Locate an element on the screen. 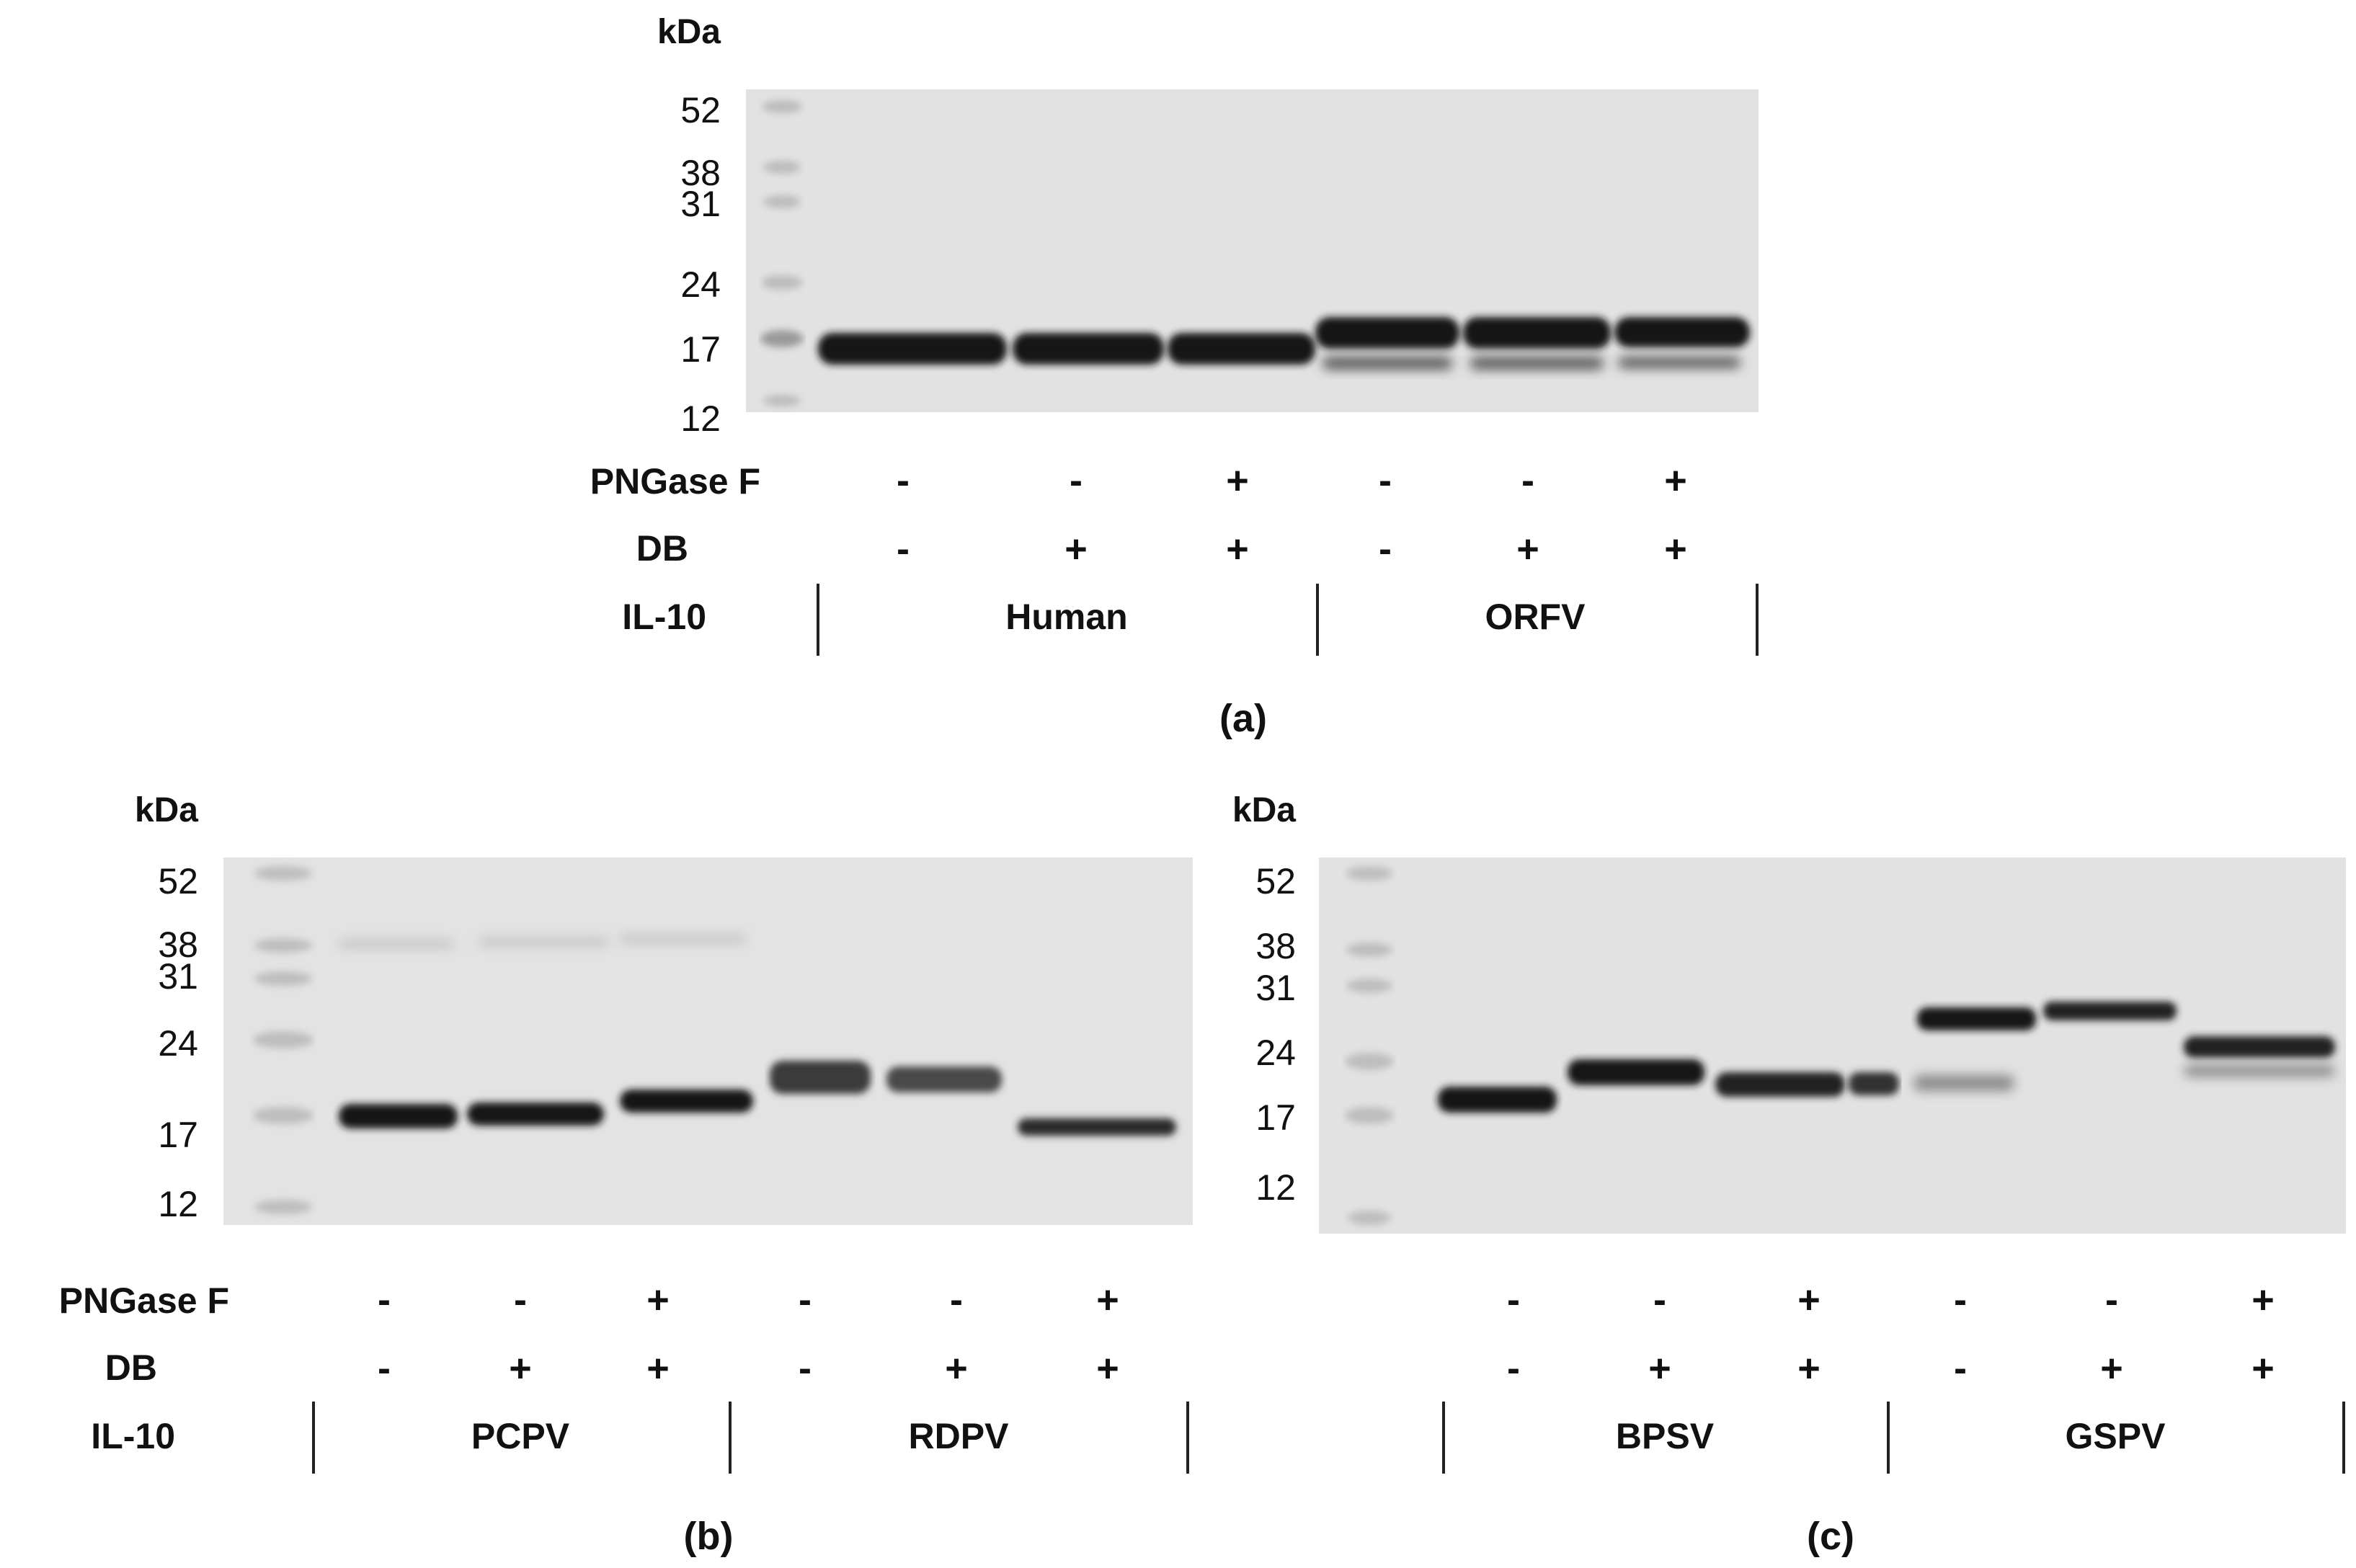 Image resolution: width=2356 pixels, height=1568 pixels. panel-a-ladder is located at coordinates (782, 253).